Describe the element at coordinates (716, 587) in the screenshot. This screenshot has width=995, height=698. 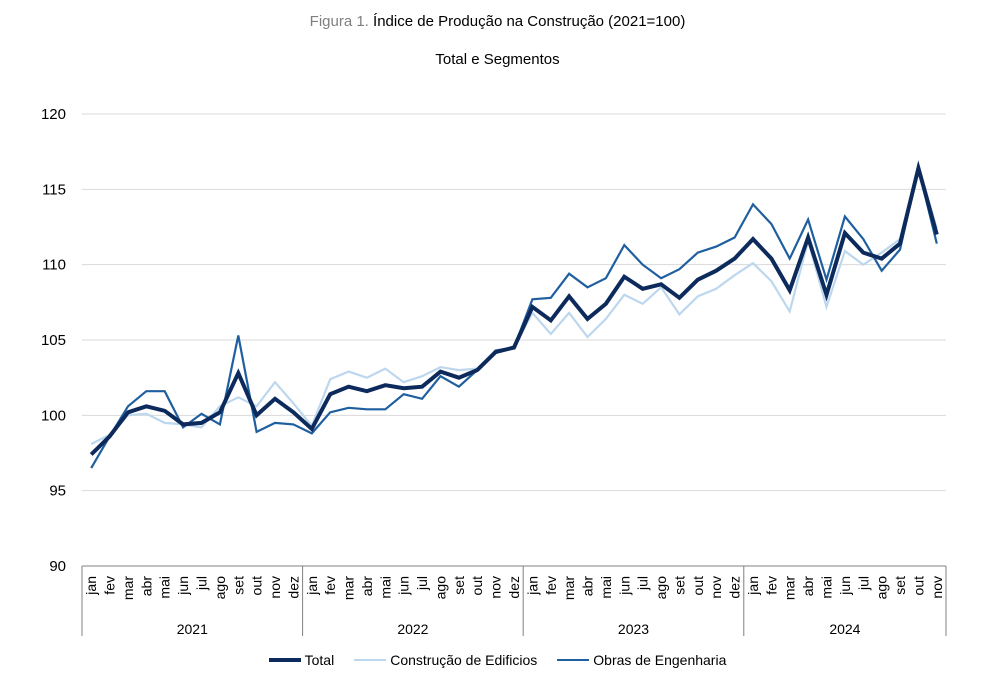
I see `x-tick-label-nov-2023: nov` at that location.